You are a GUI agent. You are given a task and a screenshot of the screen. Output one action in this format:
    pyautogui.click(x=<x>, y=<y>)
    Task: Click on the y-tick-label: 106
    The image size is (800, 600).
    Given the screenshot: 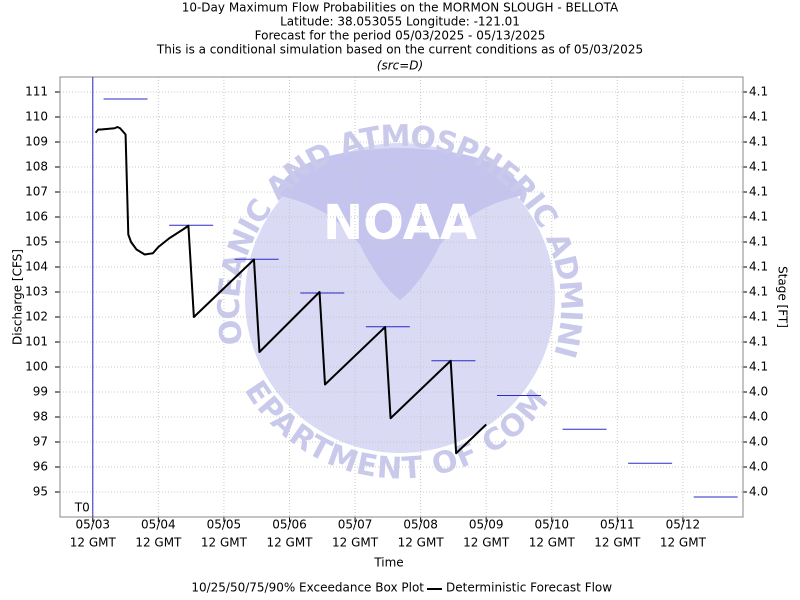 What is the action you would take?
    pyautogui.click(x=36, y=217)
    